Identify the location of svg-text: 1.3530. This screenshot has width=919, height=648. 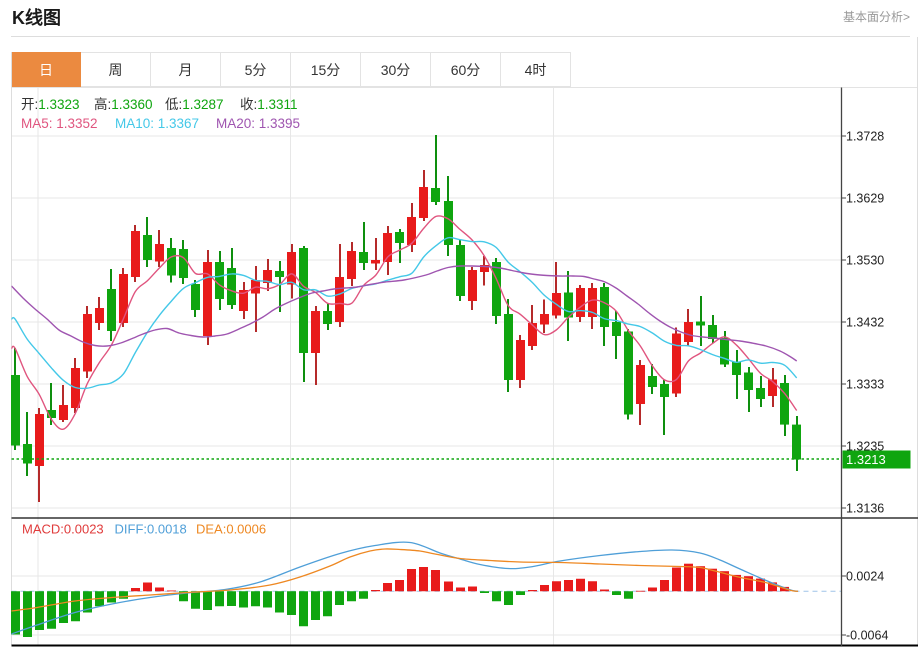
(865, 261).